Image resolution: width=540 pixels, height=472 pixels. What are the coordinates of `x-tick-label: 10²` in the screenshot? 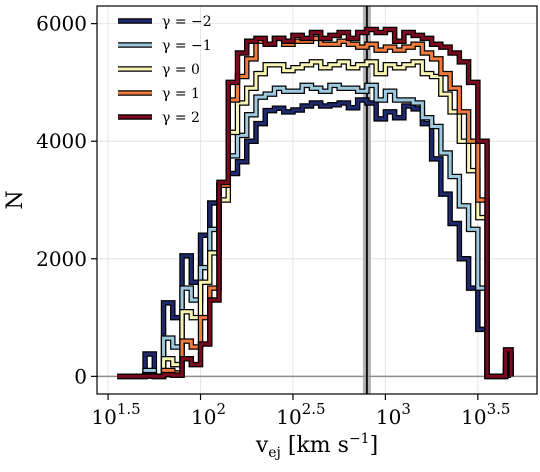 It's located at (208, 414).